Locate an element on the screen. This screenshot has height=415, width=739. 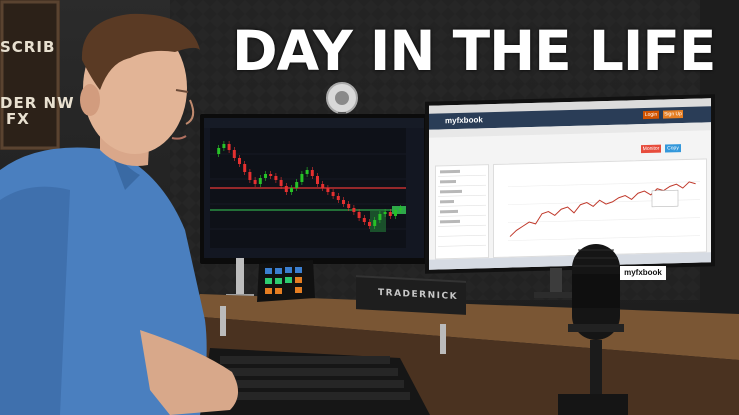
headline-overlay: DAY IN THE LIFE is located at coordinates (474, 51).